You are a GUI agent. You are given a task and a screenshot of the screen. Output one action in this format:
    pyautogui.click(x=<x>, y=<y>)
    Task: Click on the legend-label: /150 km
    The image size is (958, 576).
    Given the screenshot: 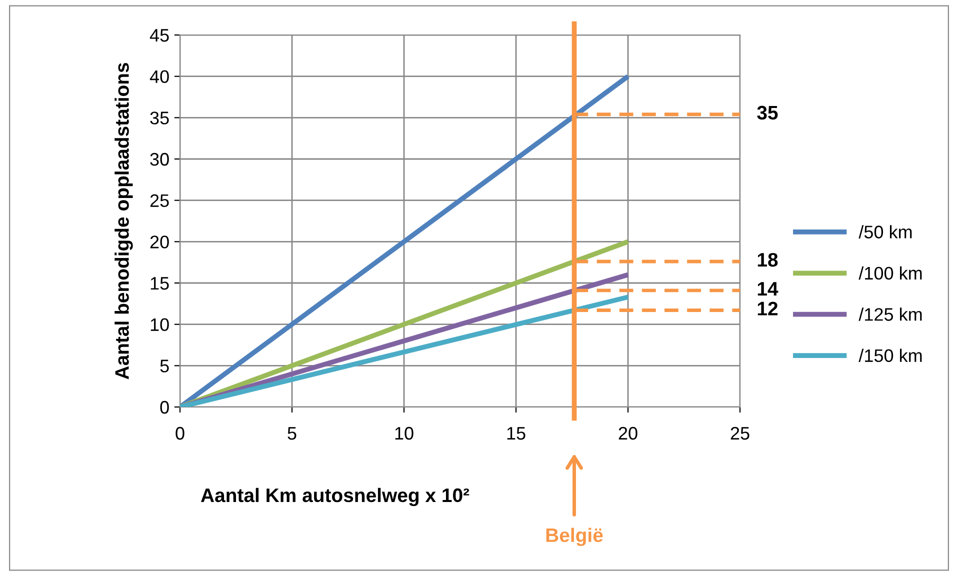 What is the action you would take?
    pyautogui.click(x=890, y=355)
    